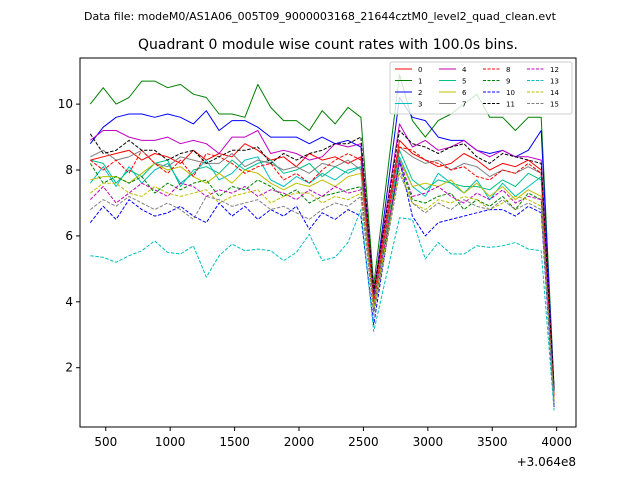  Describe the element at coordinates (554, 70) in the screenshot. I see `legend-label-12: 12` at that location.